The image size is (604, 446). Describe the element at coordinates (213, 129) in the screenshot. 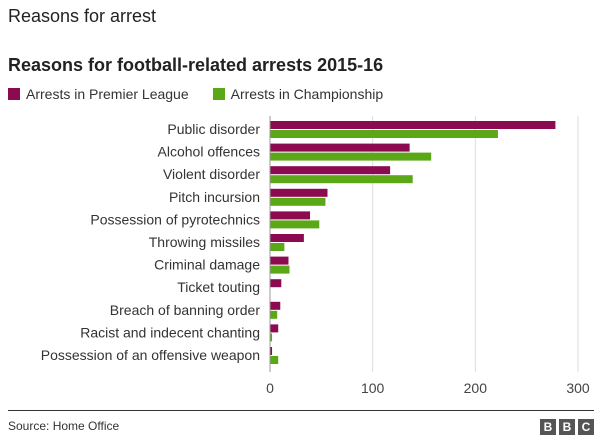

I see `category-label: Public disorder` at that location.